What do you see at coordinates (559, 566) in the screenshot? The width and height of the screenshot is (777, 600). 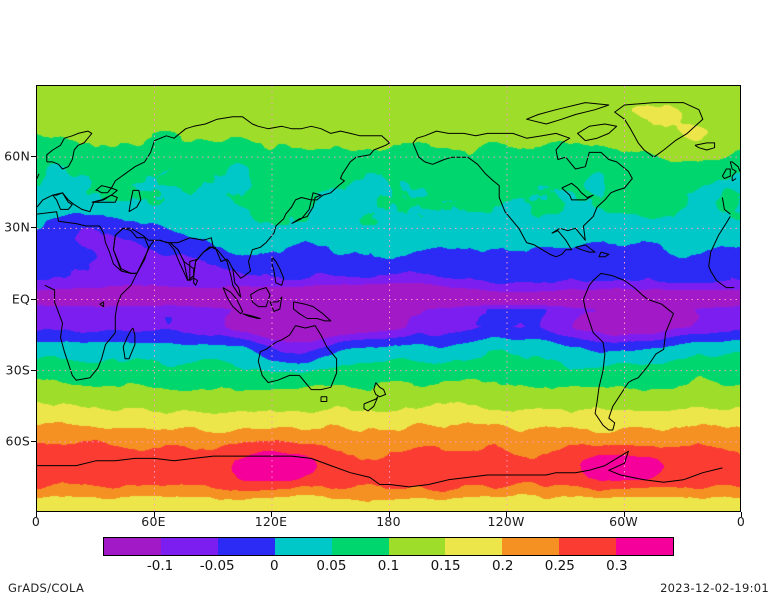 I see `colorbar-tick-0.25: 0.25` at bounding box center [559, 566].